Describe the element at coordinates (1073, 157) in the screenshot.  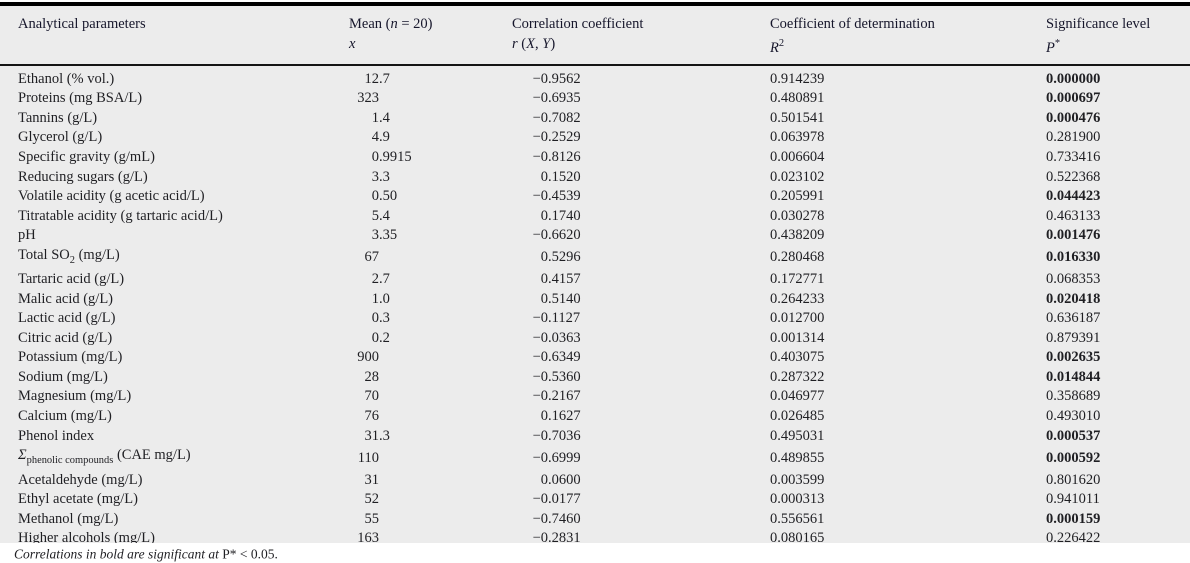
I see `p-value-cell: 0.733416` at that location.